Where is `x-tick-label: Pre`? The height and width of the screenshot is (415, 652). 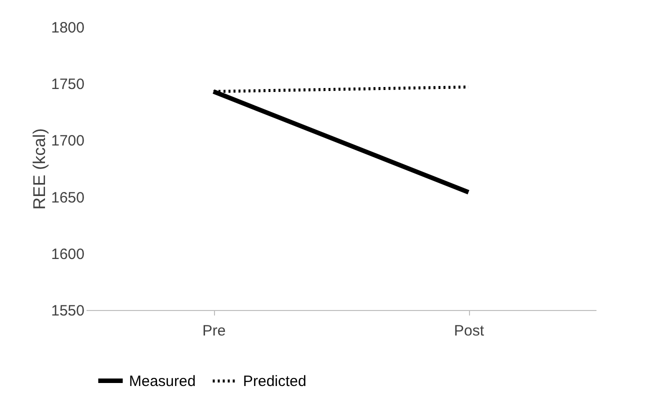 x-tick-label: Pre is located at coordinates (214, 331).